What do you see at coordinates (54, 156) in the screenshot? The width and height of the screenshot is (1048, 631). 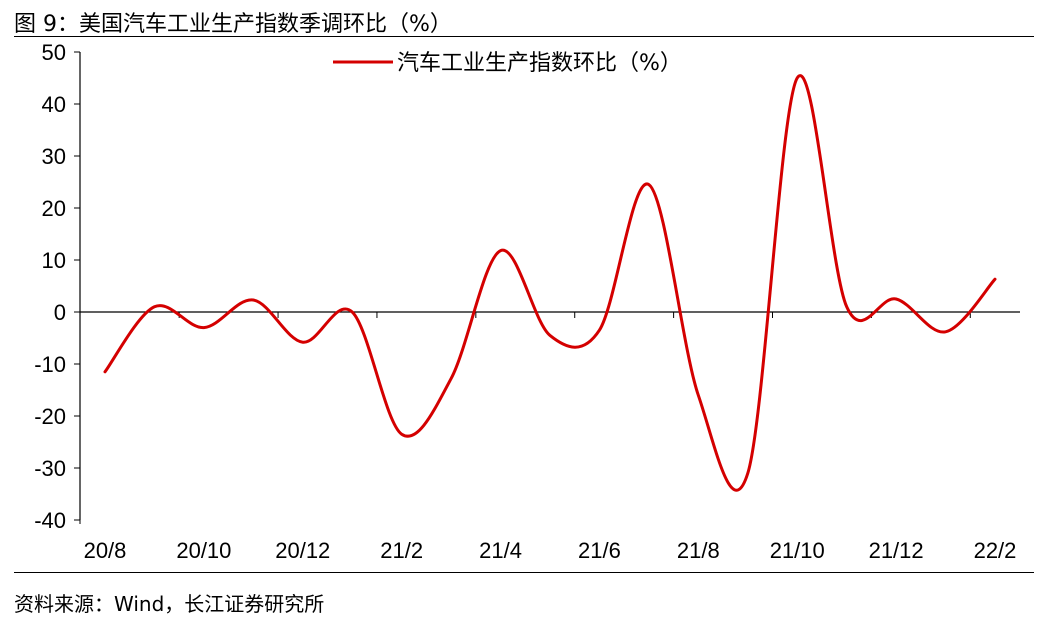 I see `y-tick-label: 30` at bounding box center [54, 156].